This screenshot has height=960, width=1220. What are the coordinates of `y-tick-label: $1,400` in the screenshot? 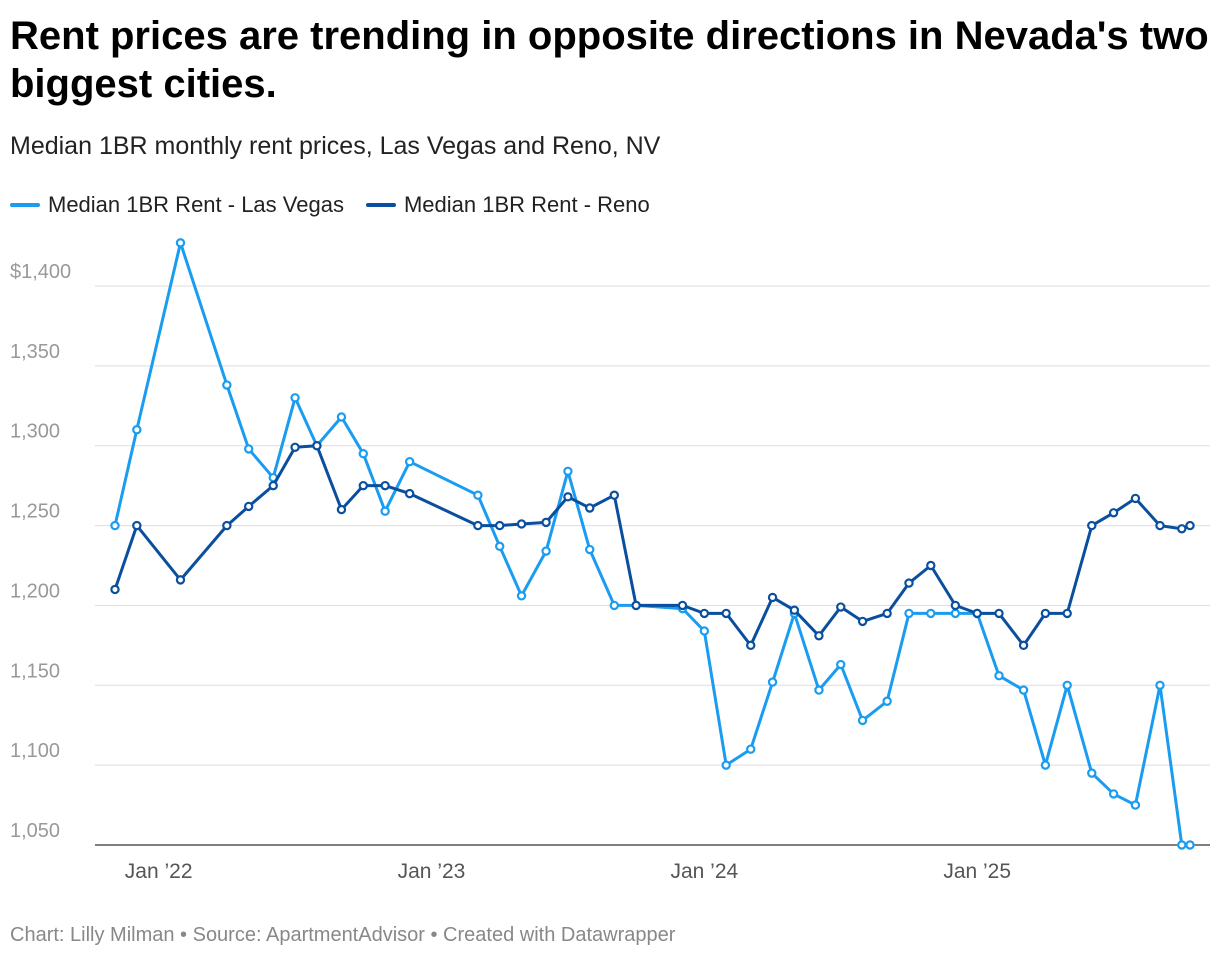 It's located at (40, 272).